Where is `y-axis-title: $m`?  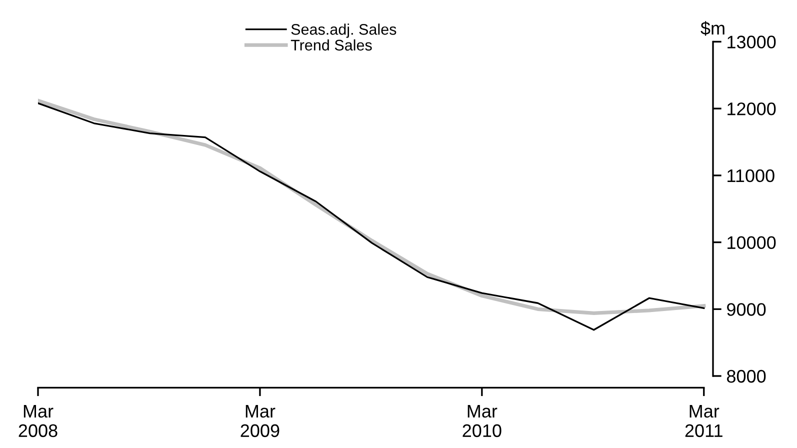 y-axis-title: $m is located at coordinates (712, 28).